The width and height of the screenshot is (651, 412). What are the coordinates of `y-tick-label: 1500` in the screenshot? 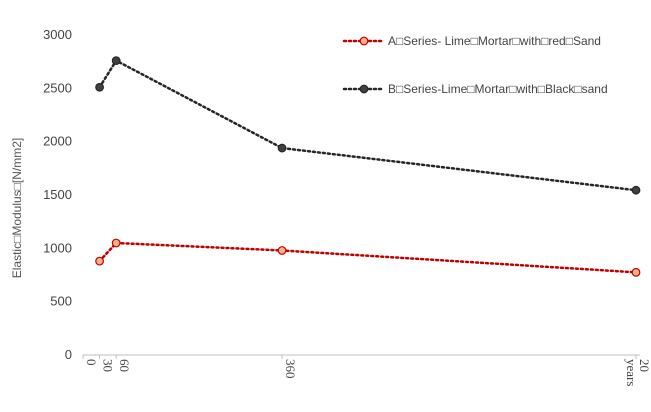 It's located at (57, 194).